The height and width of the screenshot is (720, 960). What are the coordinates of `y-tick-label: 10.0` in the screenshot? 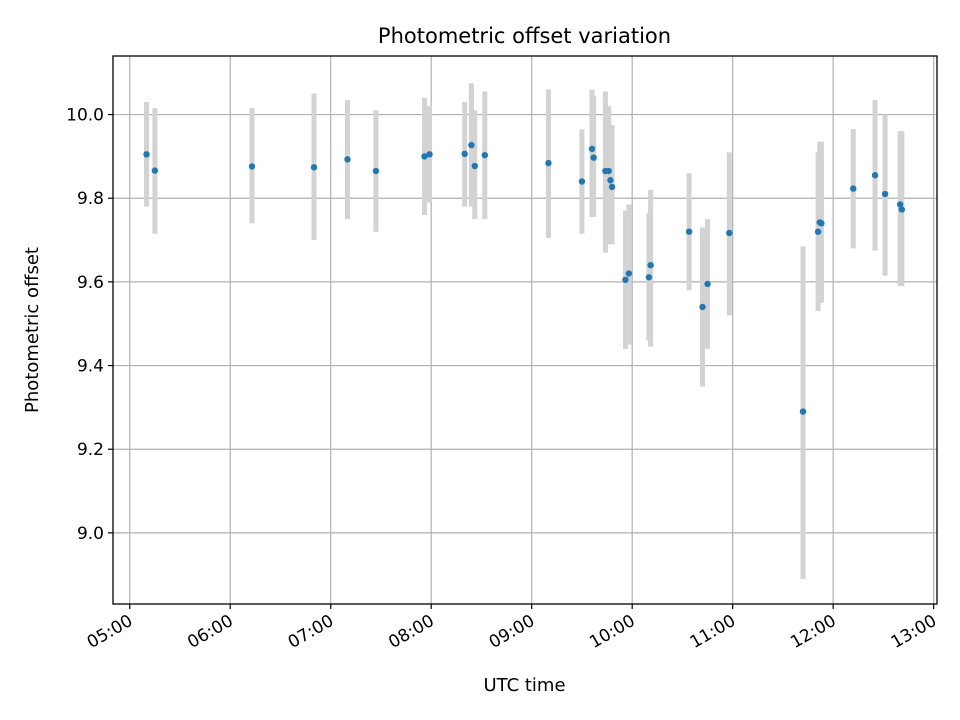 It's located at (85, 116).